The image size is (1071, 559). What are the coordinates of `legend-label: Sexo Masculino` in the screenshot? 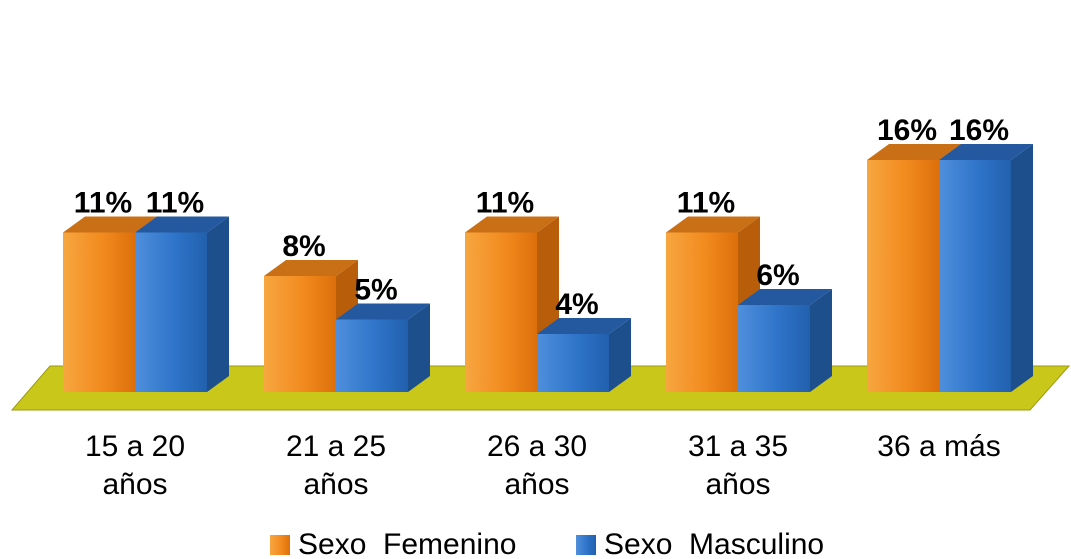 It's located at (714, 543).